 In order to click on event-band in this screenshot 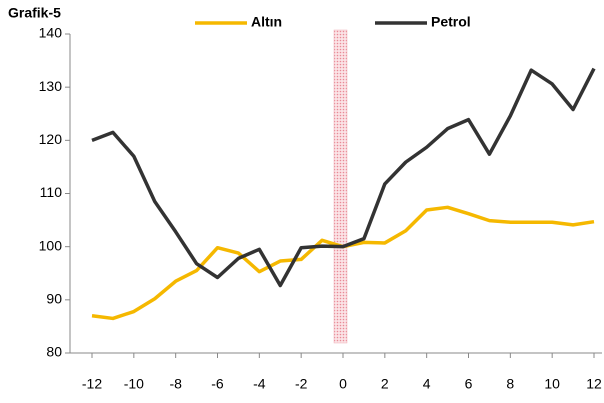, I will do `click(340, 186)`.